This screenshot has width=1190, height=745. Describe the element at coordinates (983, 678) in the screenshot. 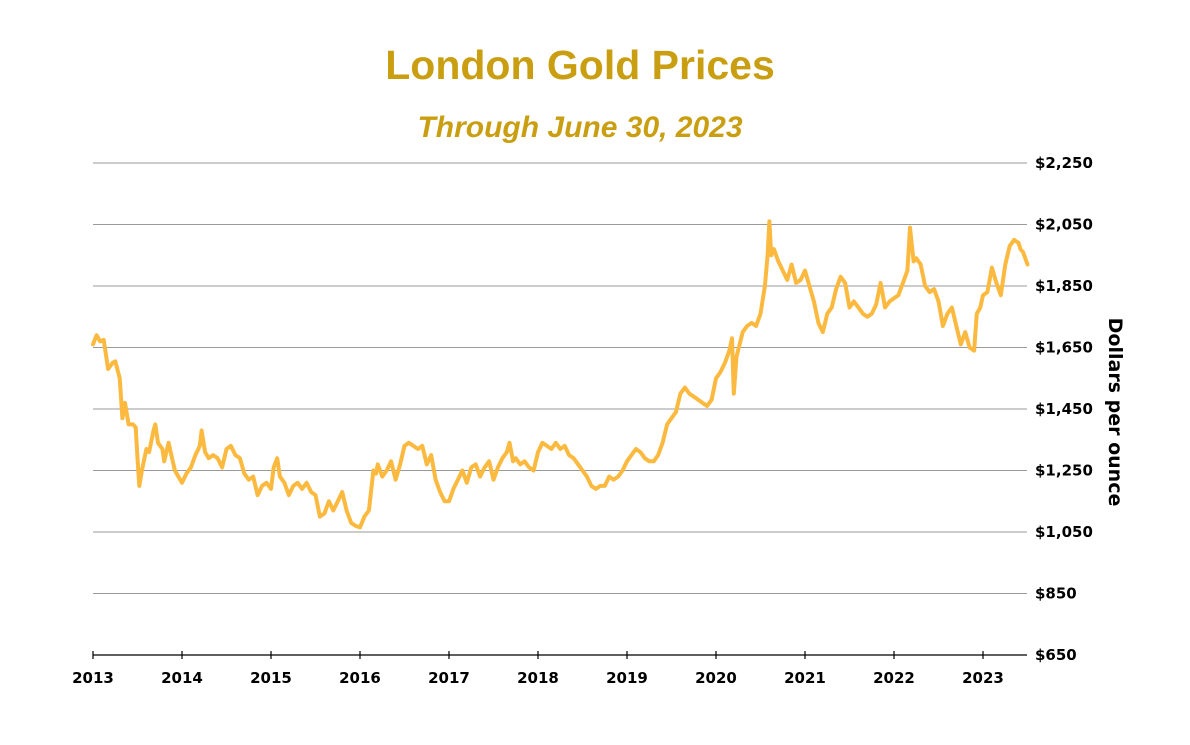

I see `x-tick-label: 2023` at that location.